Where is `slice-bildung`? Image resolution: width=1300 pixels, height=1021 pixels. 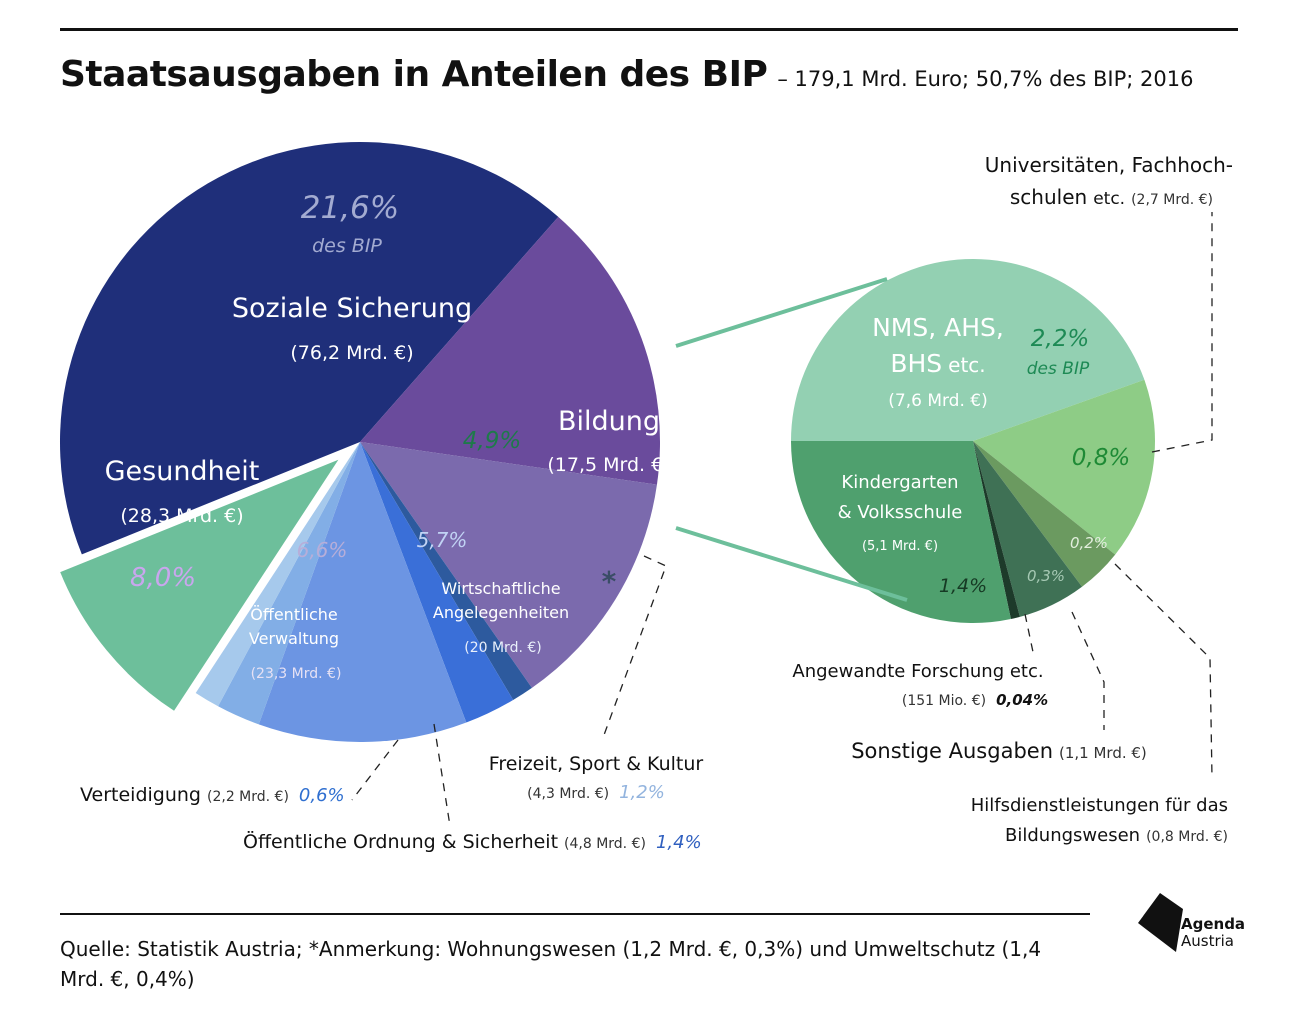
slice-bildung is located at coordinates (199, 585).